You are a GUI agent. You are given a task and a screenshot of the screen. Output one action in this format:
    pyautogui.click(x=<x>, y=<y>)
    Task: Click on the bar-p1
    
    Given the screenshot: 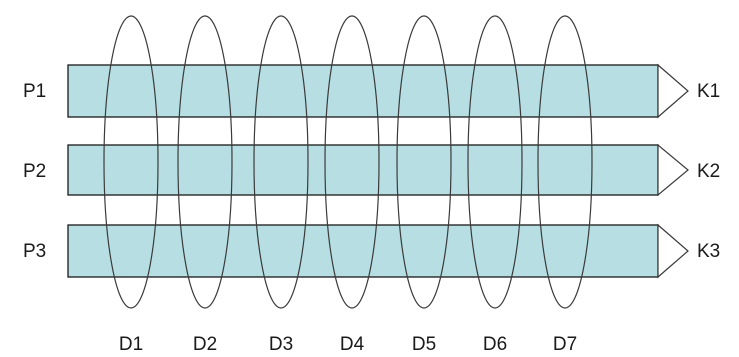 What is the action you would take?
    pyautogui.click(x=363, y=91)
    